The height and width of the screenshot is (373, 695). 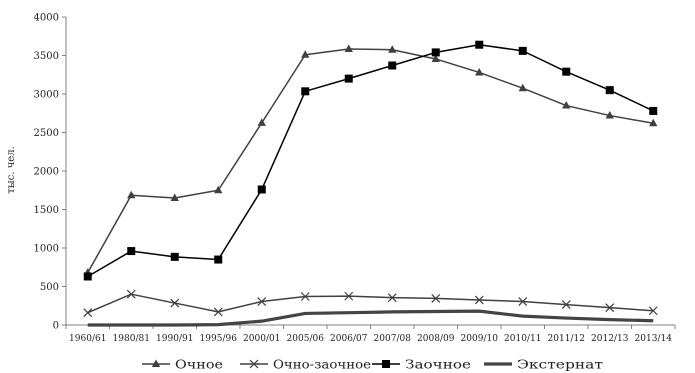 I want to click on x-tick-label-9: 2009/10, so click(x=480, y=339).